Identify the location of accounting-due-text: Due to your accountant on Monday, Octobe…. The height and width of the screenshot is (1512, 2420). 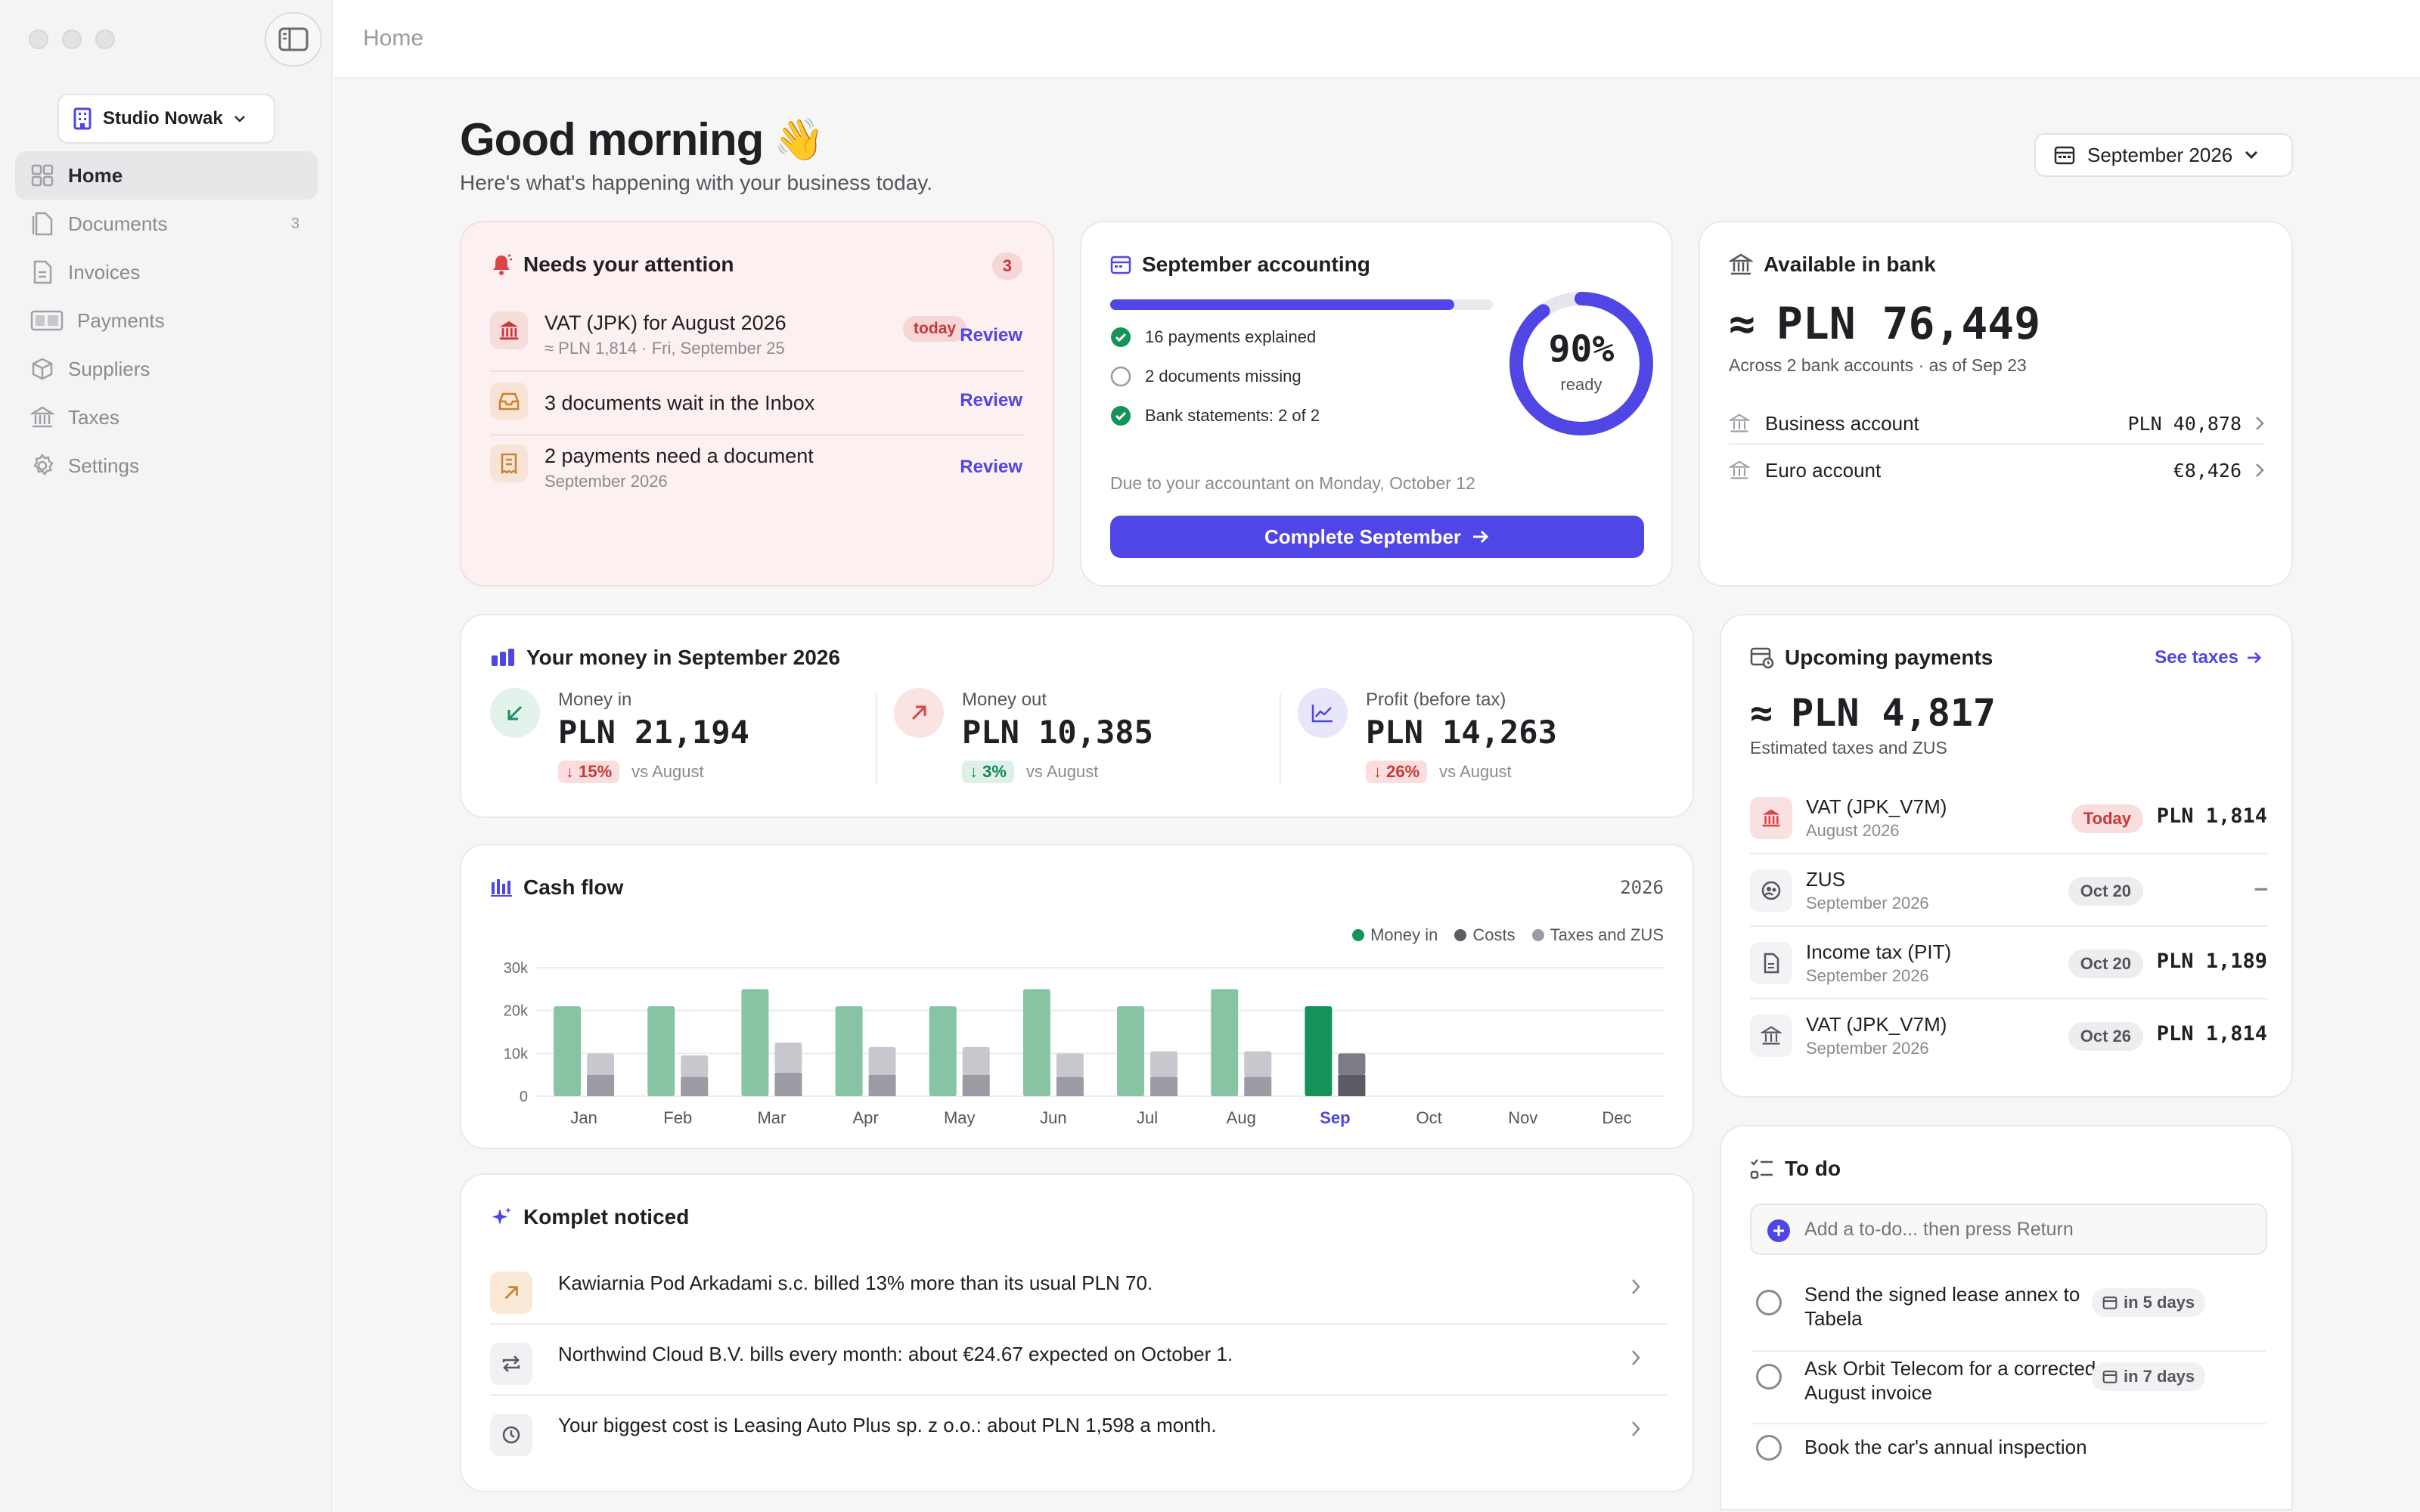
(1292, 483).